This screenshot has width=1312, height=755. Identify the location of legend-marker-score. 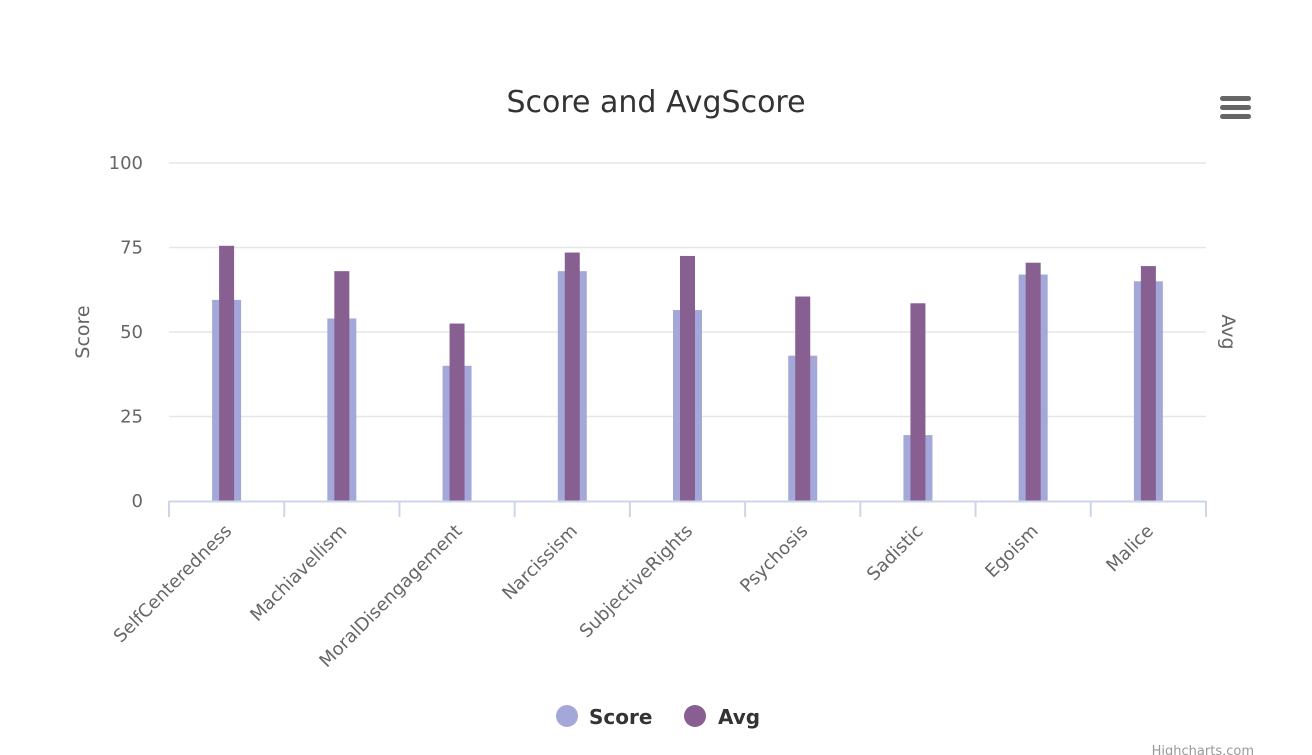
(567, 716).